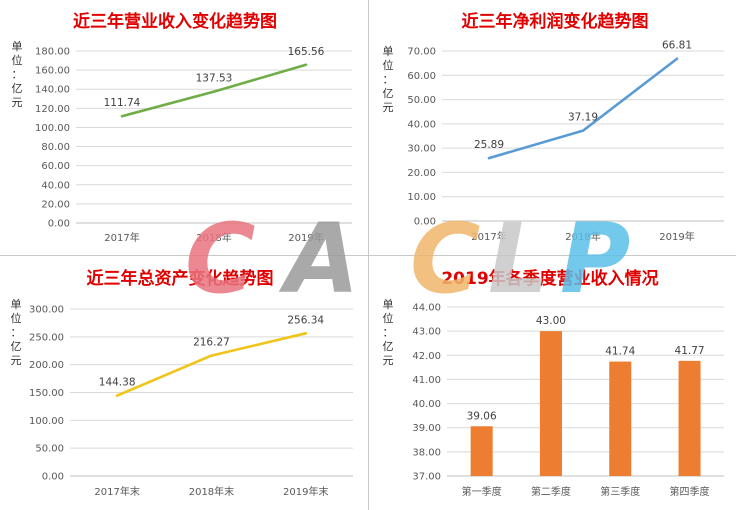  What do you see at coordinates (180, 278) in the screenshot?
I see `chart-title: 近三年总资产变化趋势图` at bounding box center [180, 278].